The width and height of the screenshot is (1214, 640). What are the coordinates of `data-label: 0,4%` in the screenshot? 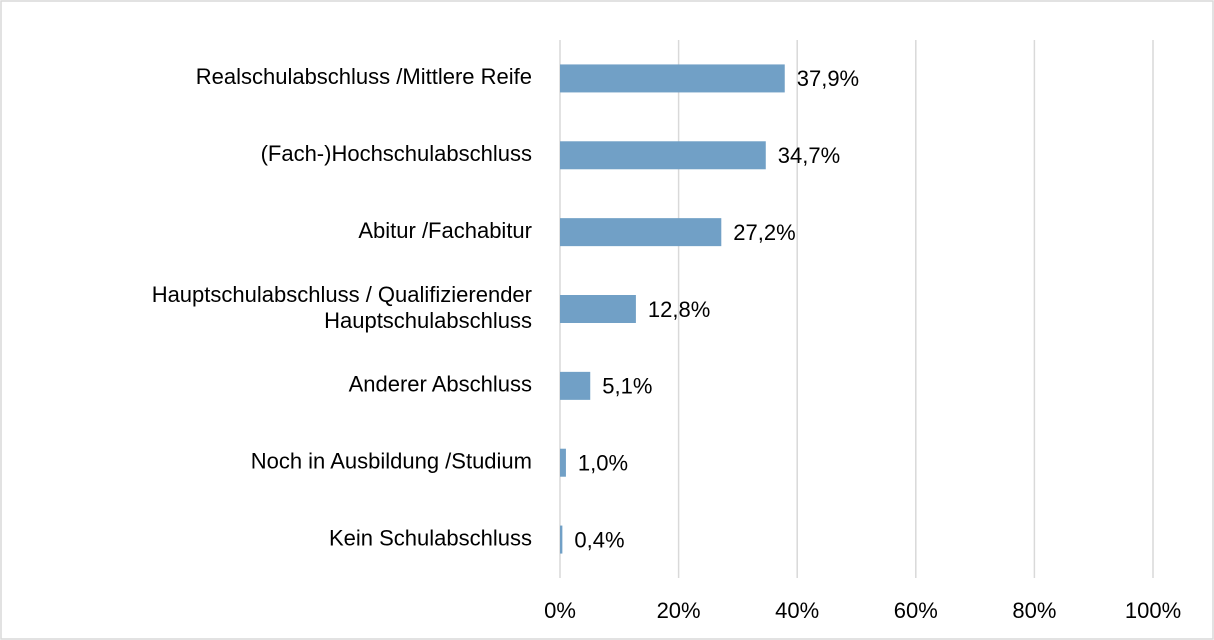 It's located at (599, 539).